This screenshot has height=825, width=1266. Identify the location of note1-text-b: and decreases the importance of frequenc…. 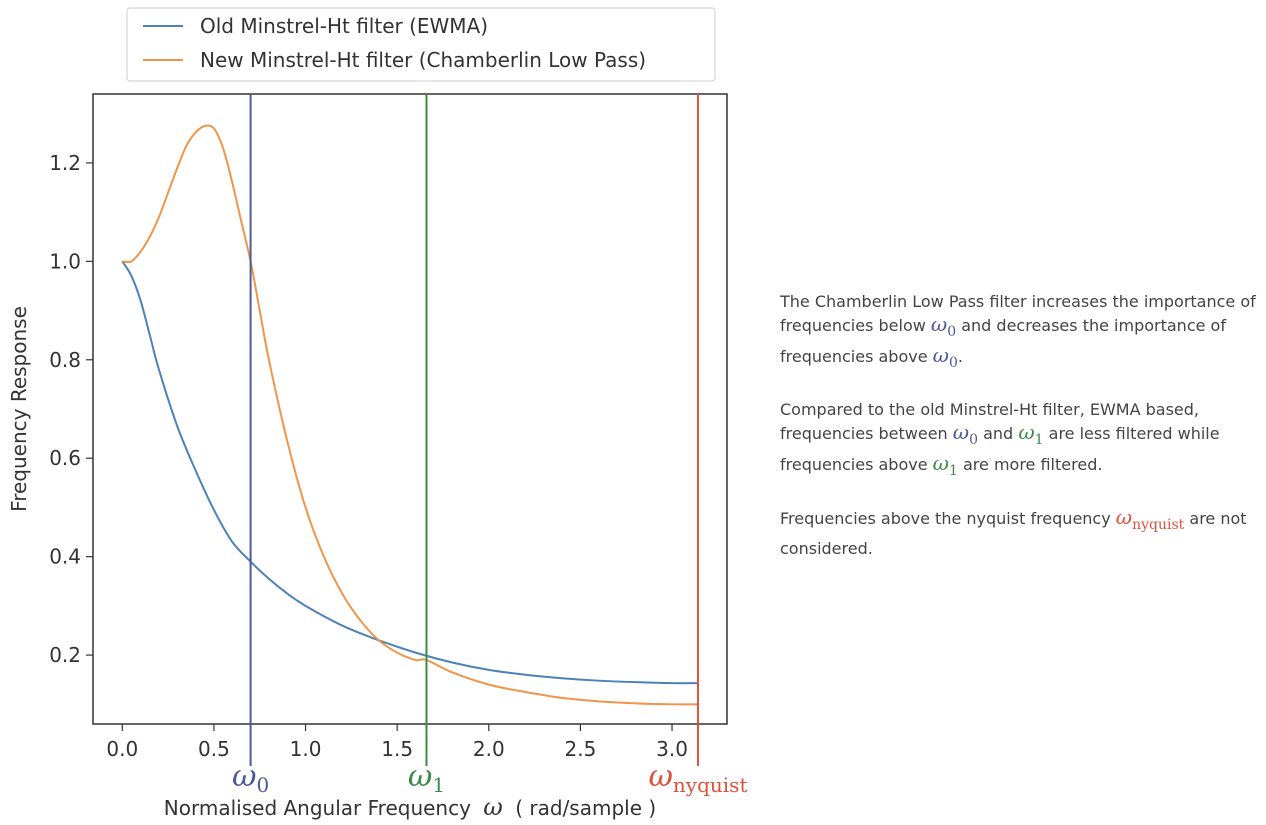
(1003, 341).